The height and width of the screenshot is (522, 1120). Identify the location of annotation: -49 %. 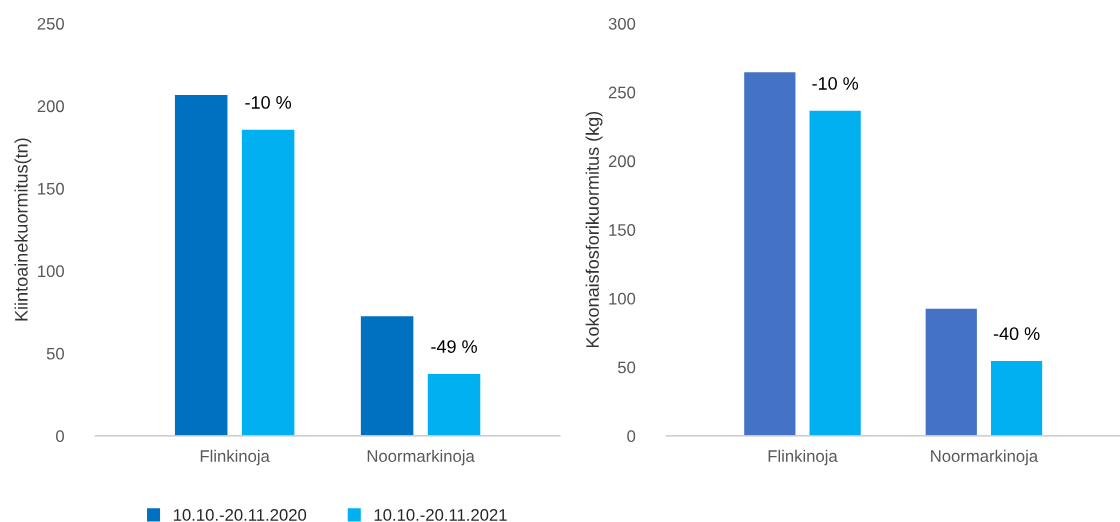
(454, 346).